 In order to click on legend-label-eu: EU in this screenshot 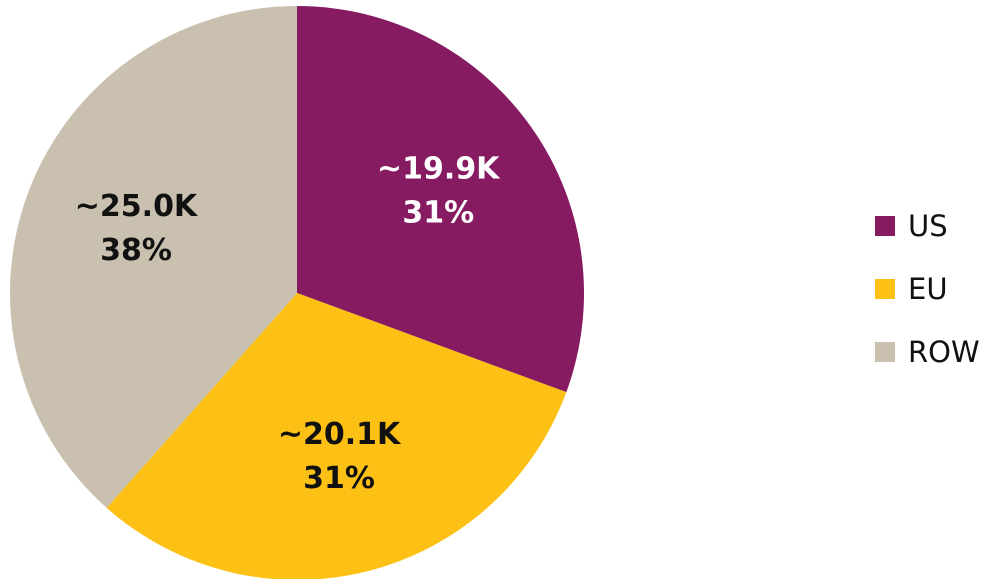, I will do `click(928, 289)`.